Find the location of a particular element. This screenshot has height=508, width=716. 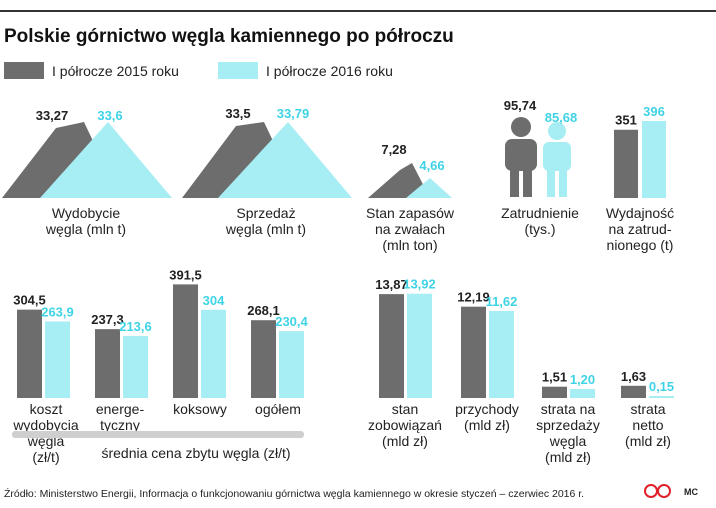

value-2015: 7,28 is located at coordinates (393, 149).